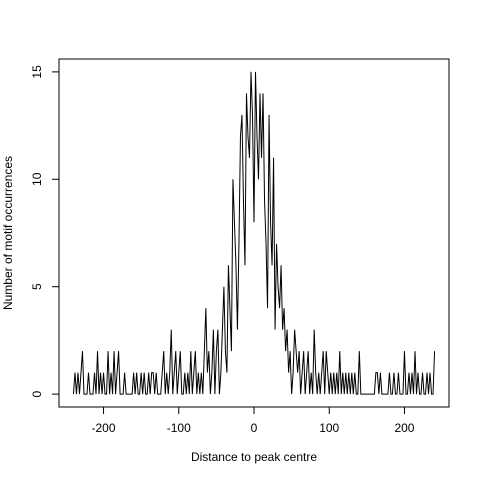 This screenshot has height=480, width=480. Describe the element at coordinates (104, 428) in the screenshot. I see `x-tick-label: -200` at that location.